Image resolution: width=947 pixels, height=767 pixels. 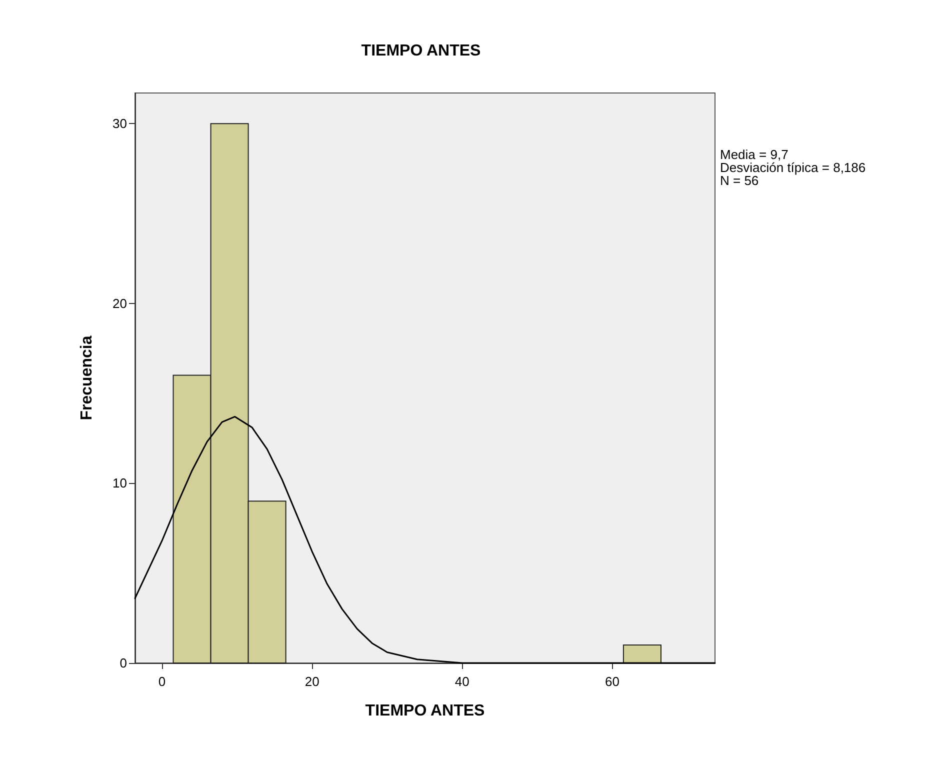 I want to click on y-axis-title: Frecuencia, so click(x=87, y=378).